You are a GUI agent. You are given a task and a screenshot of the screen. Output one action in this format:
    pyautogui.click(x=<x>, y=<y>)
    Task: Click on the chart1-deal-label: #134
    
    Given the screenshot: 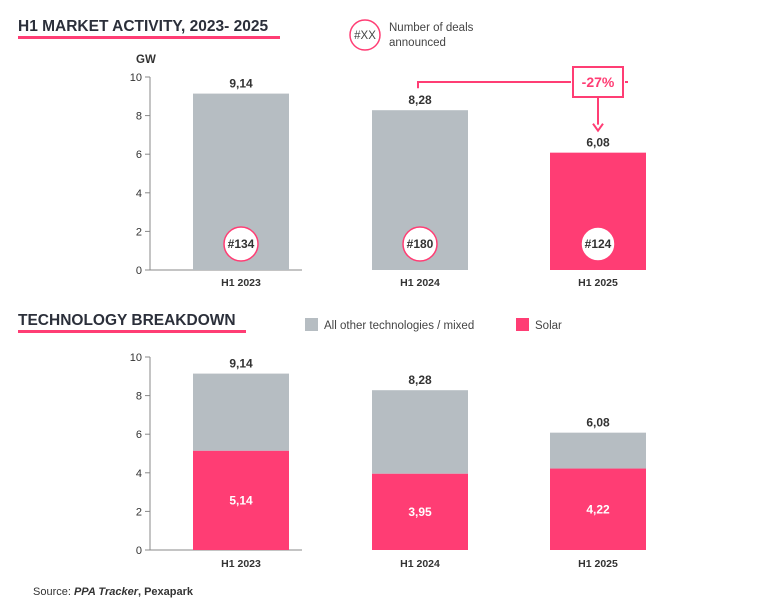 What is the action you would take?
    pyautogui.click(x=241, y=244)
    